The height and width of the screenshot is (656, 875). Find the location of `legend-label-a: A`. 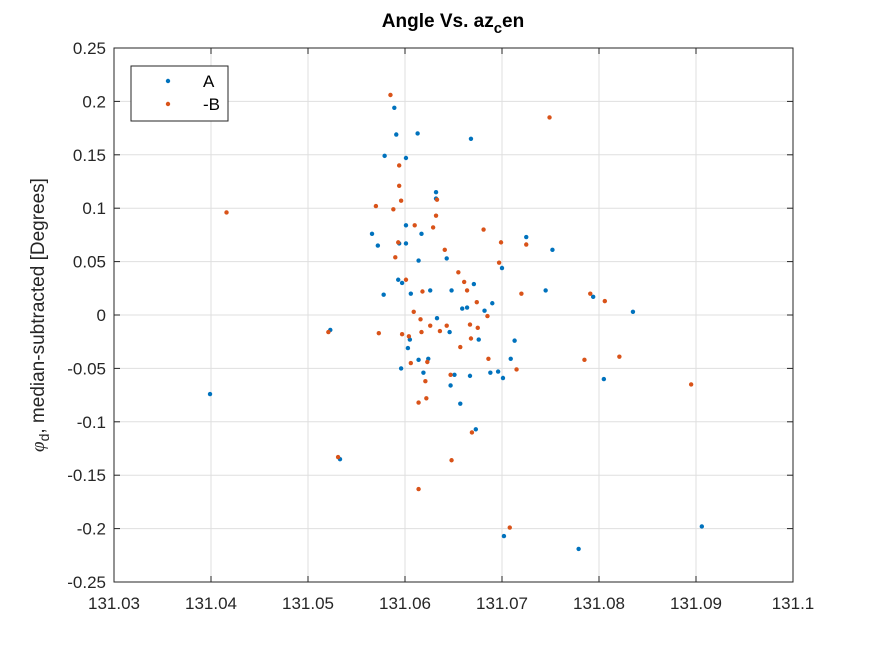

legend-label-a: A is located at coordinates (209, 81).